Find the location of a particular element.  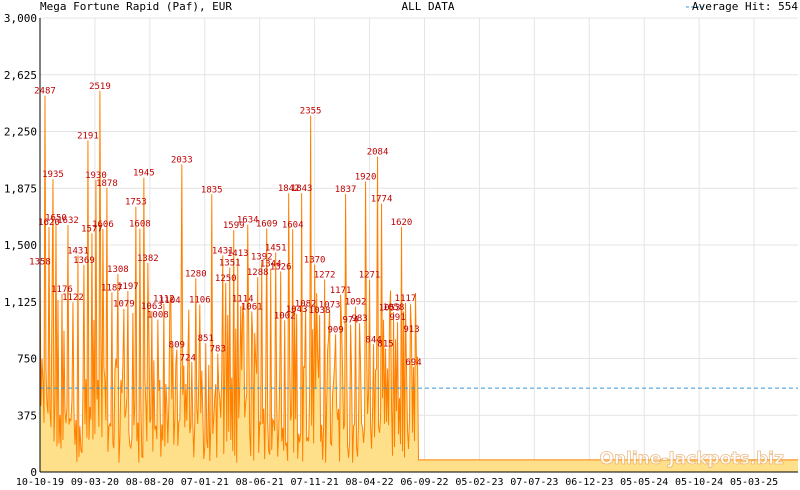

data-label: 809 is located at coordinates (177, 346).